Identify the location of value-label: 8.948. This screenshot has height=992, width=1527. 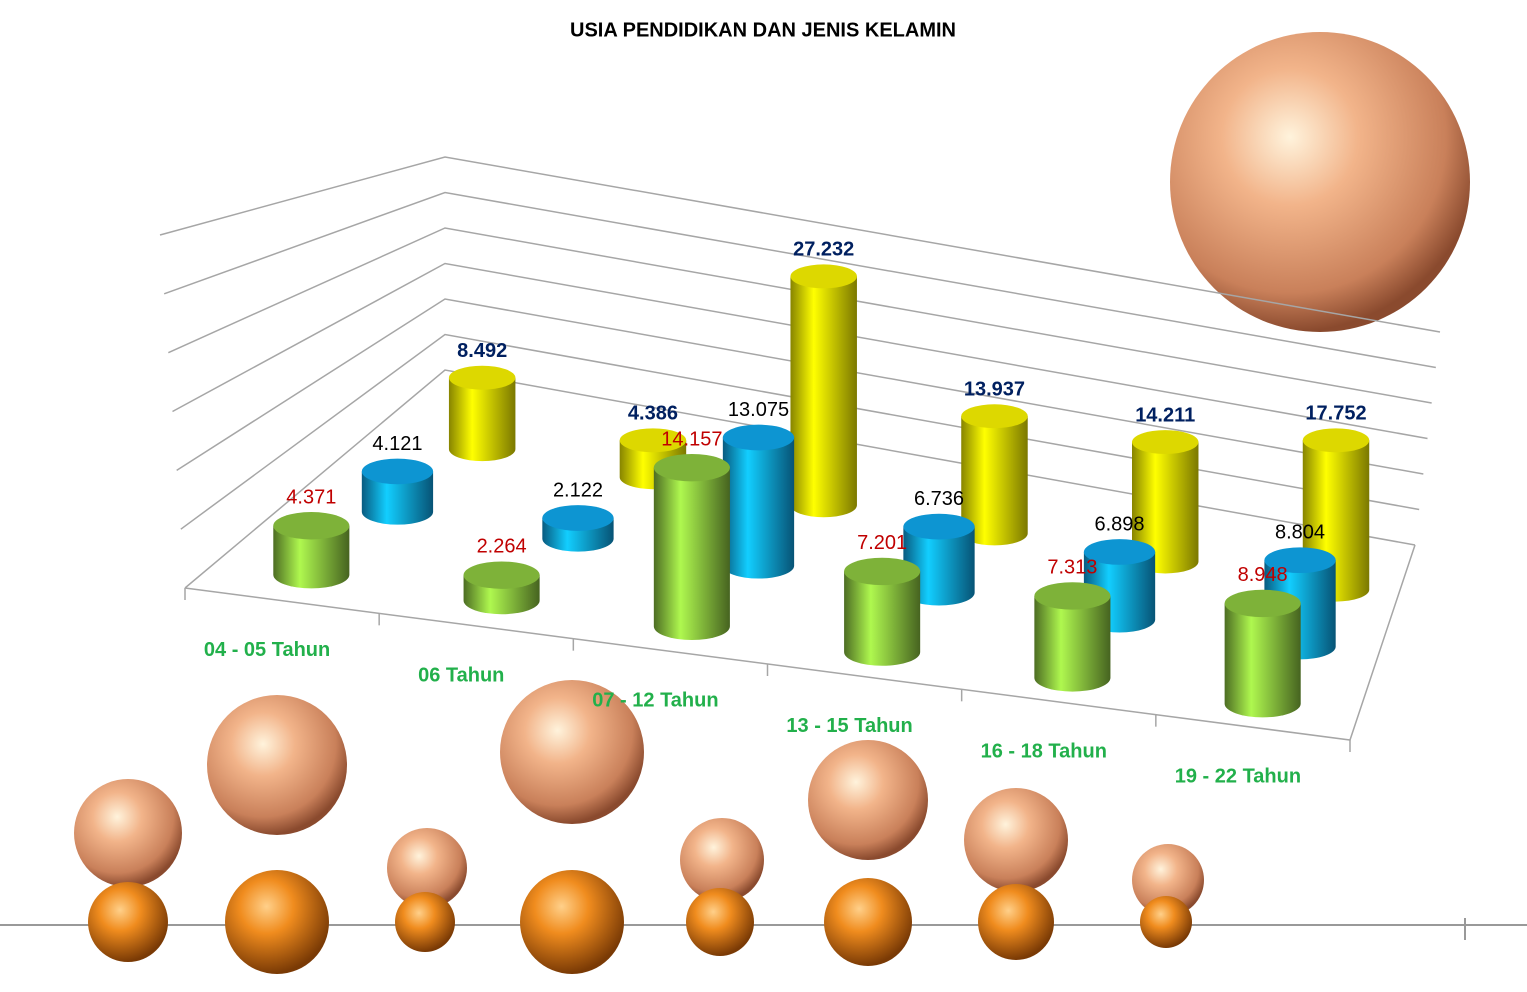
(1263, 575).